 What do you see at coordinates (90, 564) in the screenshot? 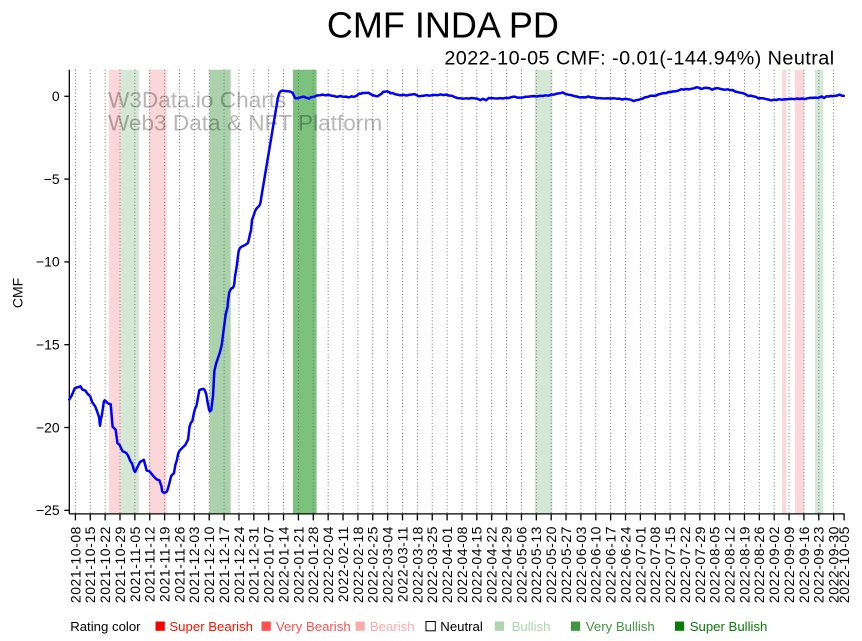
I see `svg-text: 2021-10-15` at bounding box center [90, 564].